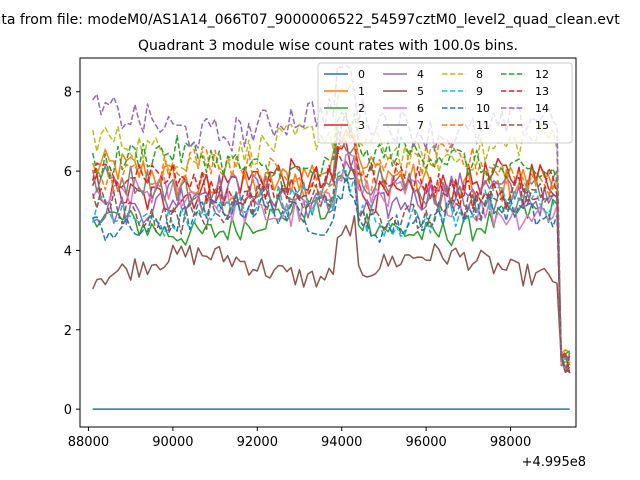  Describe the element at coordinates (483, 108) in the screenshot. I see `legend-label-10: 10` at that location.